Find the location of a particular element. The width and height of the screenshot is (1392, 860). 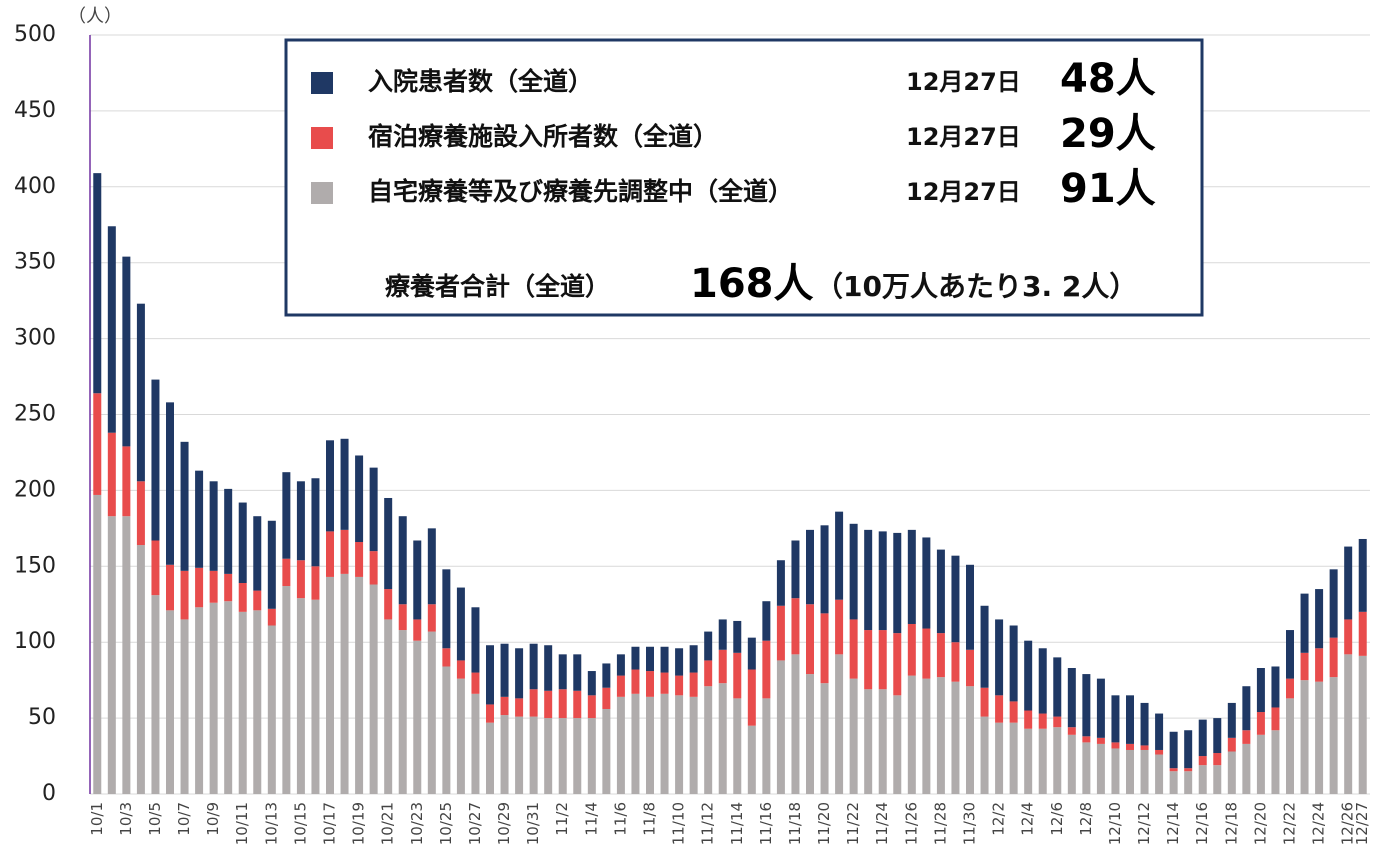

x-tick-label: 10/15 is located at coordinates (300, 823).